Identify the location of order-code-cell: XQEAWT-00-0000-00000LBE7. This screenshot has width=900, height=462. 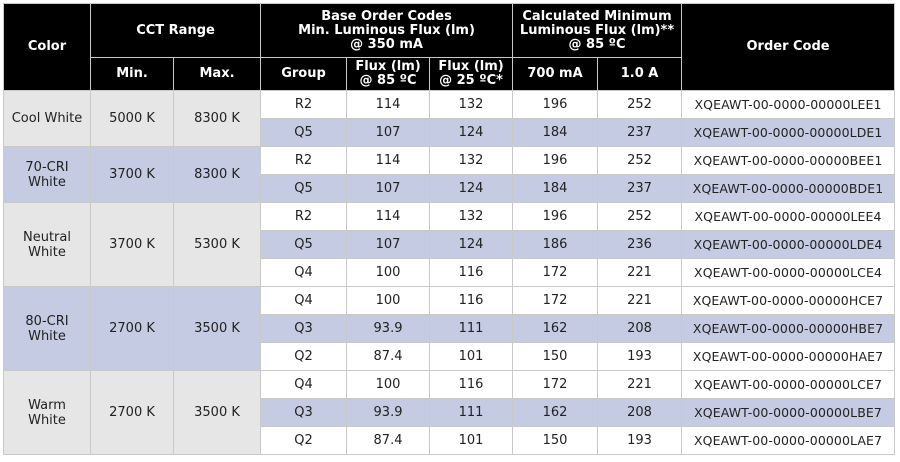
(788, 412).